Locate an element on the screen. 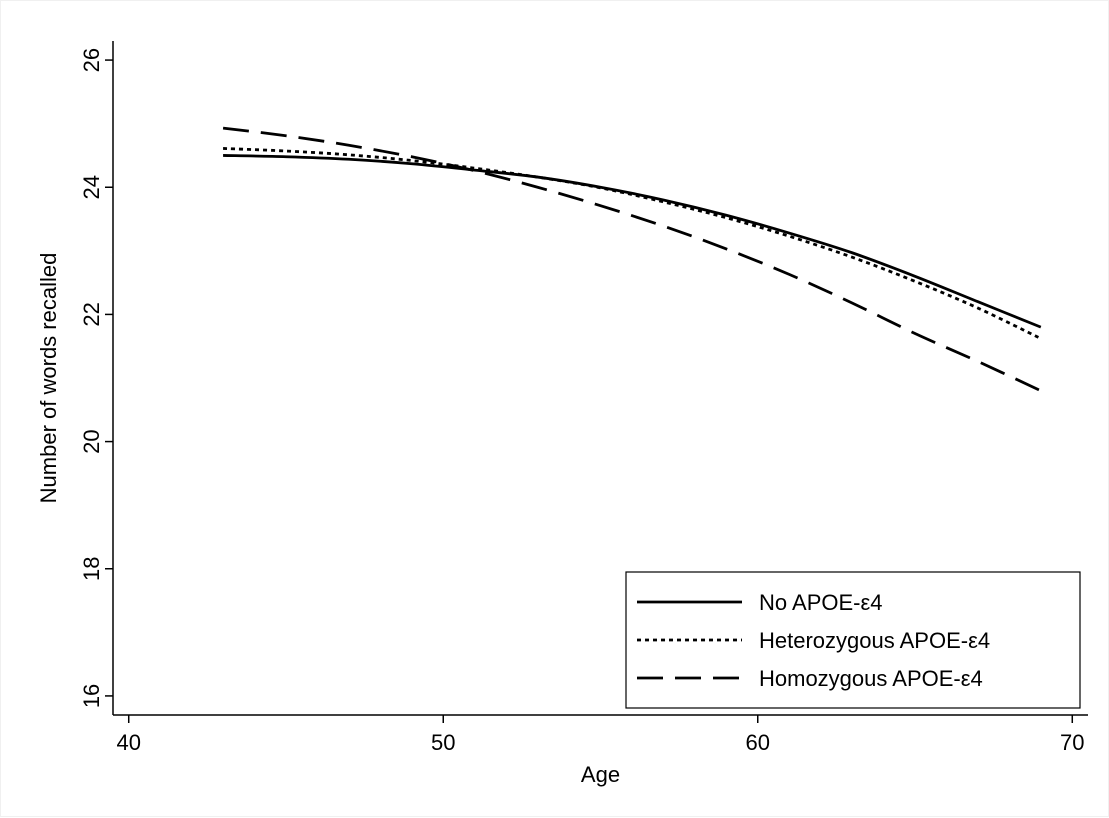 This screenshot has height=818, width=1109. y-tick-label: 26 is located at coordinates (91, 60).